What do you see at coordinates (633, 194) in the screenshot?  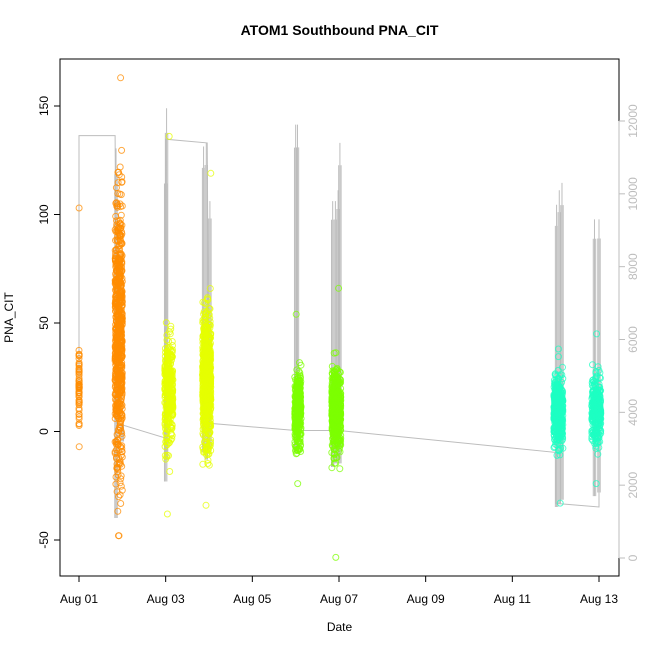 I see `y2-tick-label: 10000` at bounding box center [633, 194].